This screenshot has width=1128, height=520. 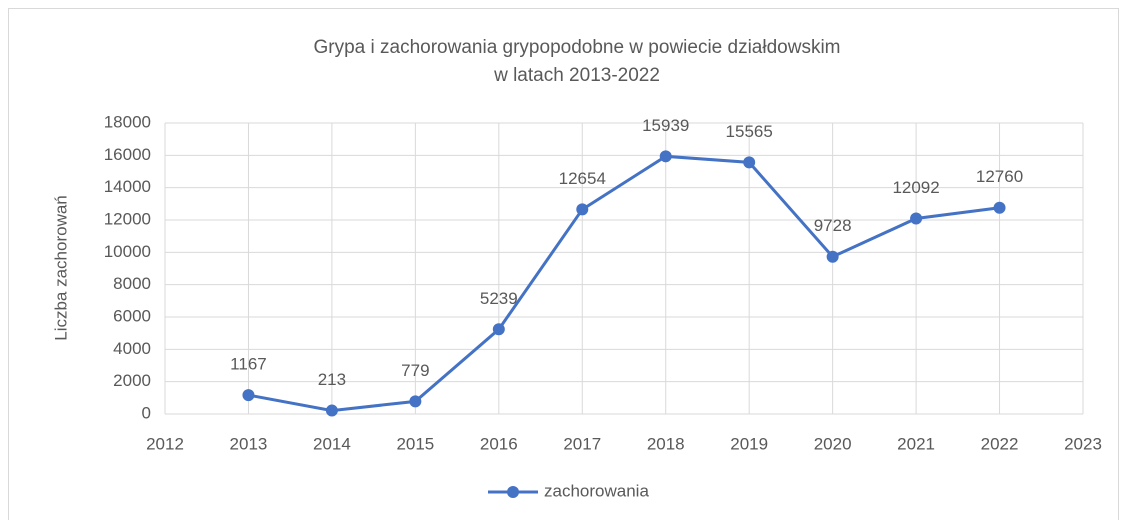 What do you see at coordinates (132, 283) in the screenshot?
I see `y-tick-label: 8000` at bounding box center [132, 283].